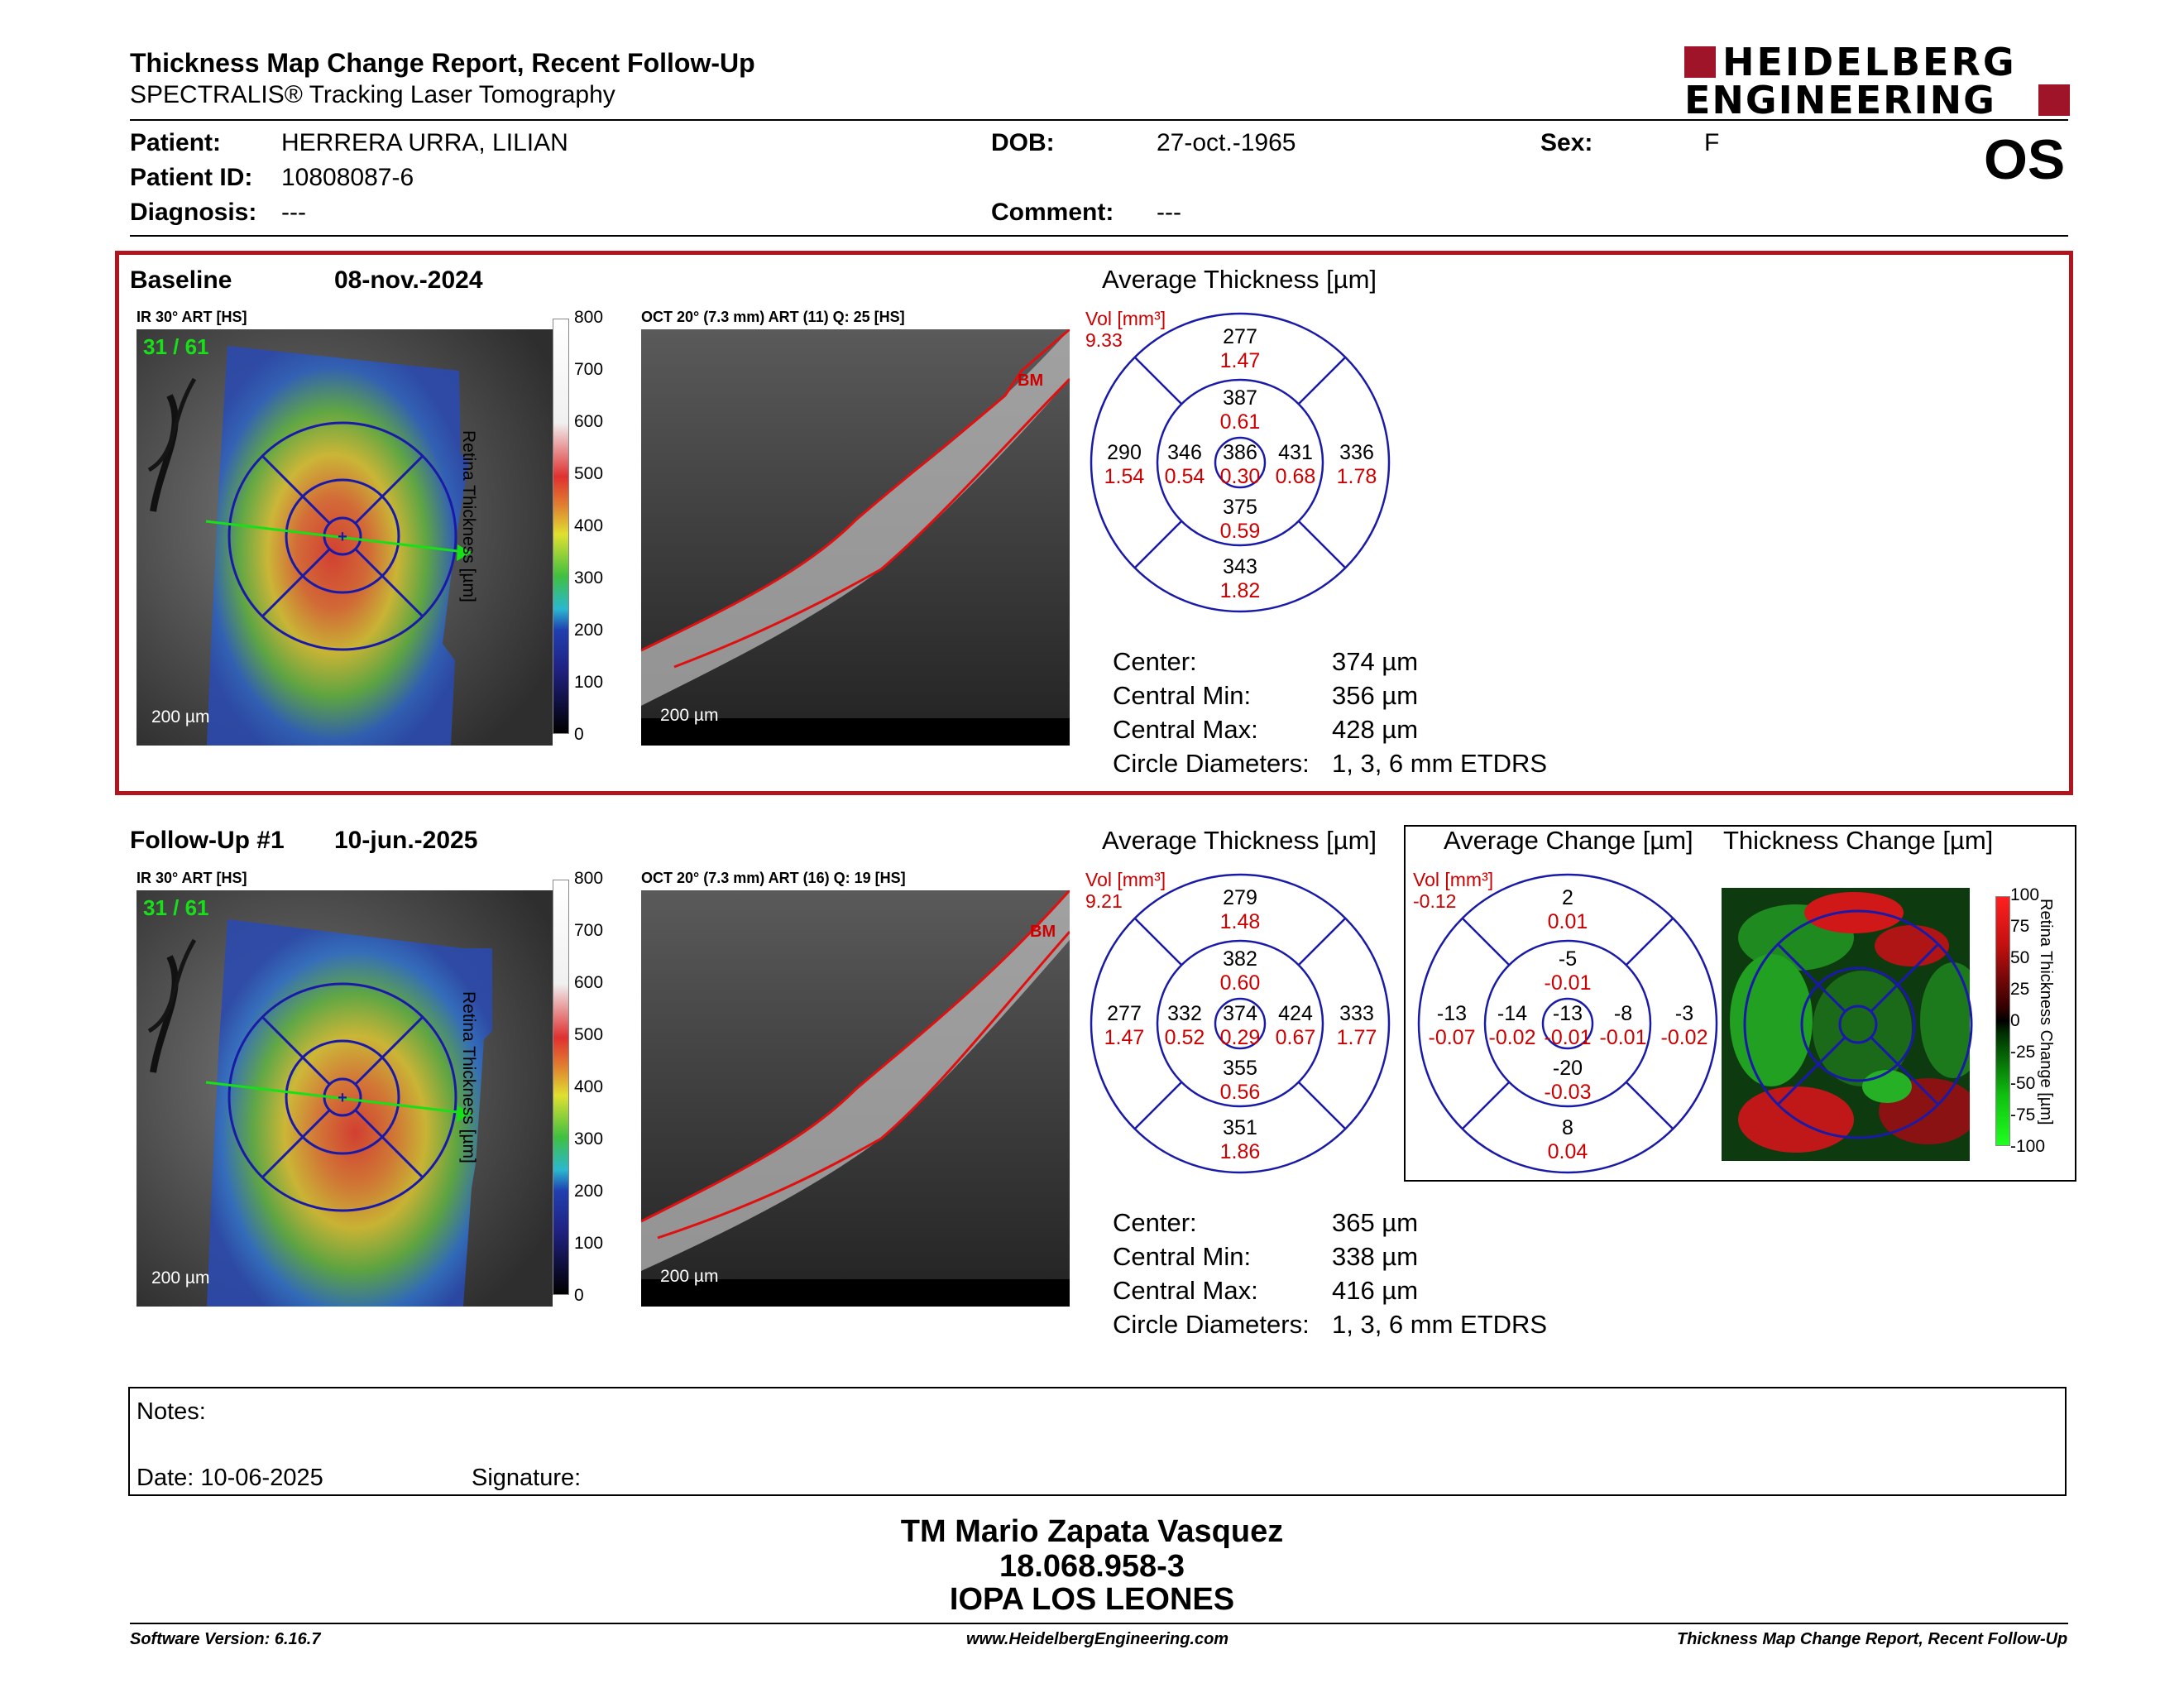 This screenshot has width=2184, height=1688. Describe the element at coordinates (1125, 318) in the screenshot. I see `baseline-vol-label: Vol [mm³]` at that location.